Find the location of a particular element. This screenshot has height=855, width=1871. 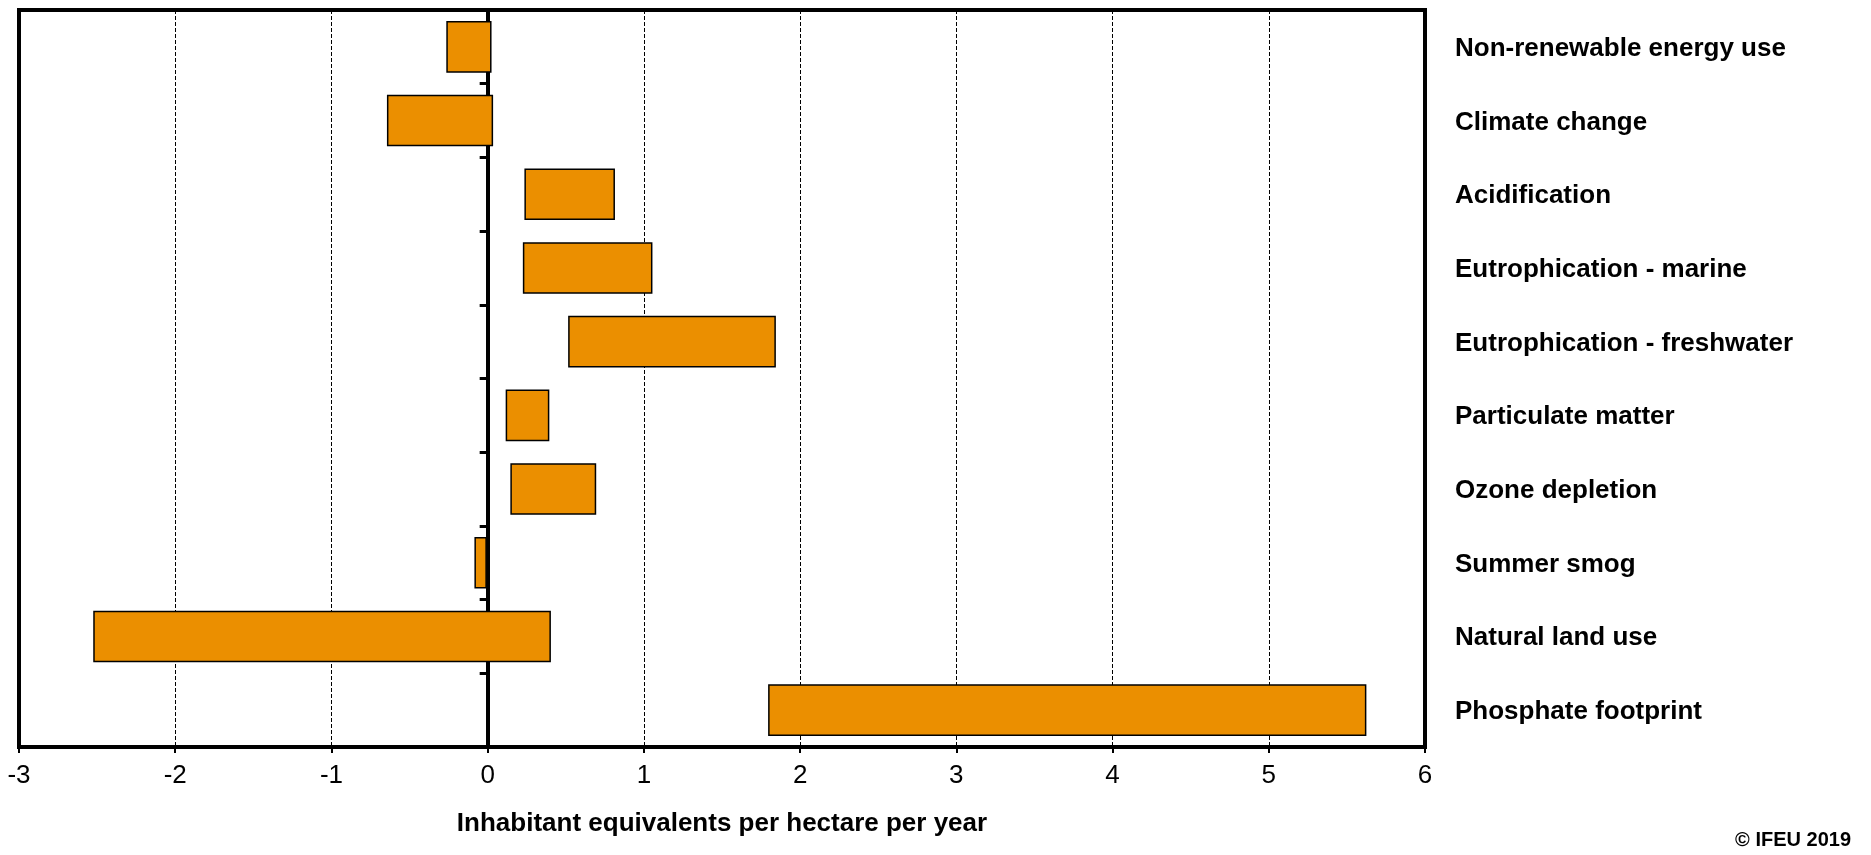

y-tick-label: Ozone depletion is located at coordinates (1556, 489).